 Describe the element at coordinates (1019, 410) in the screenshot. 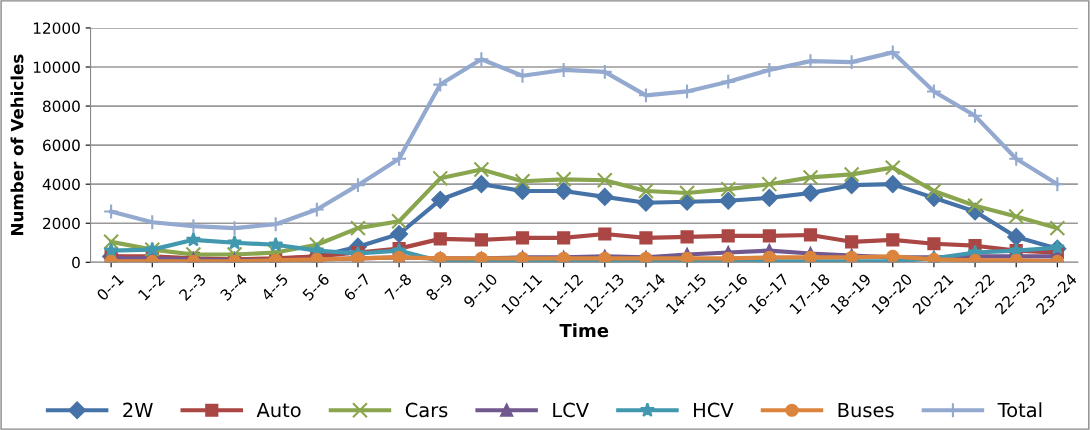

I see `legend-label: Total` at that location.